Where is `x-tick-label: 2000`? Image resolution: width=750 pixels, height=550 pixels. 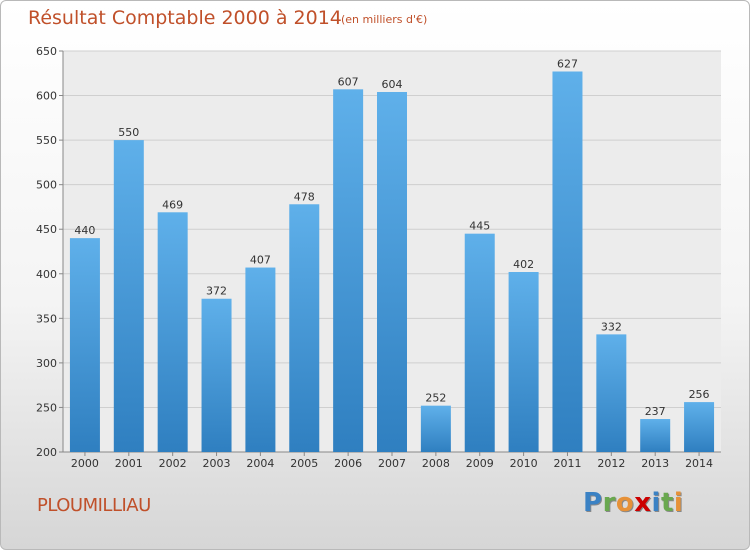 x-tick-label: 2000 is located at coordinates (85, 463).